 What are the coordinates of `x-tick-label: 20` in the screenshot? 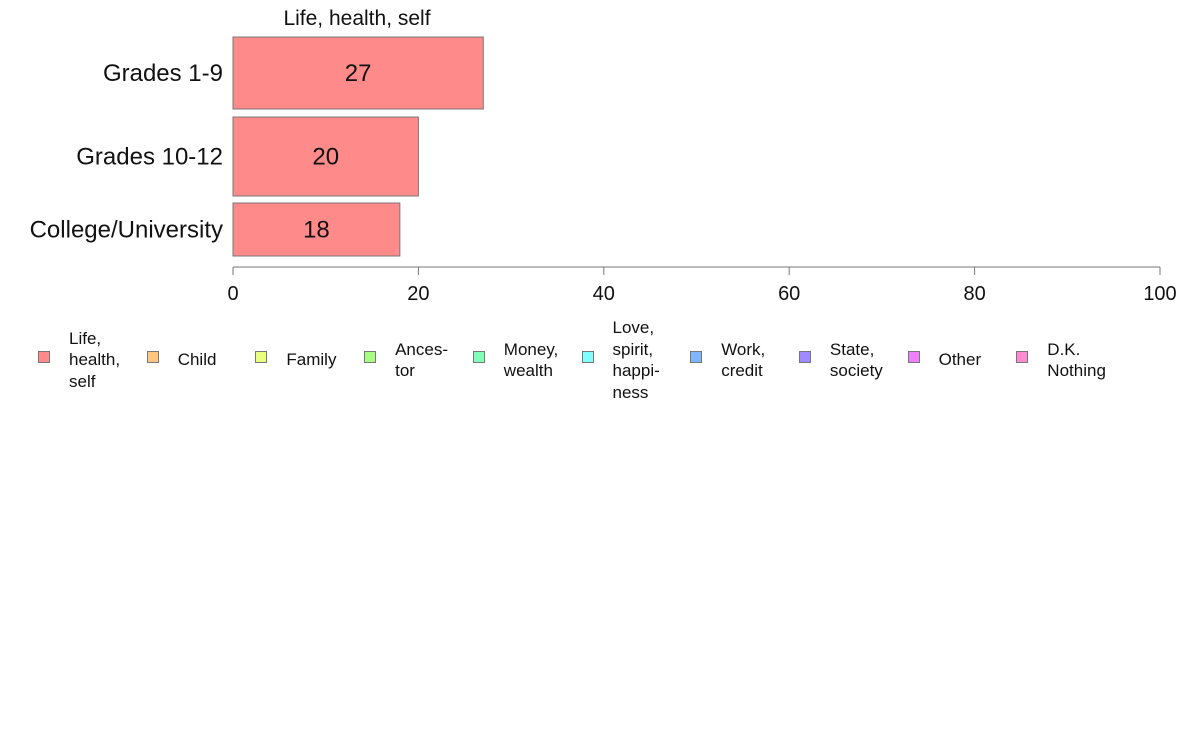 It's located at (418, 294).